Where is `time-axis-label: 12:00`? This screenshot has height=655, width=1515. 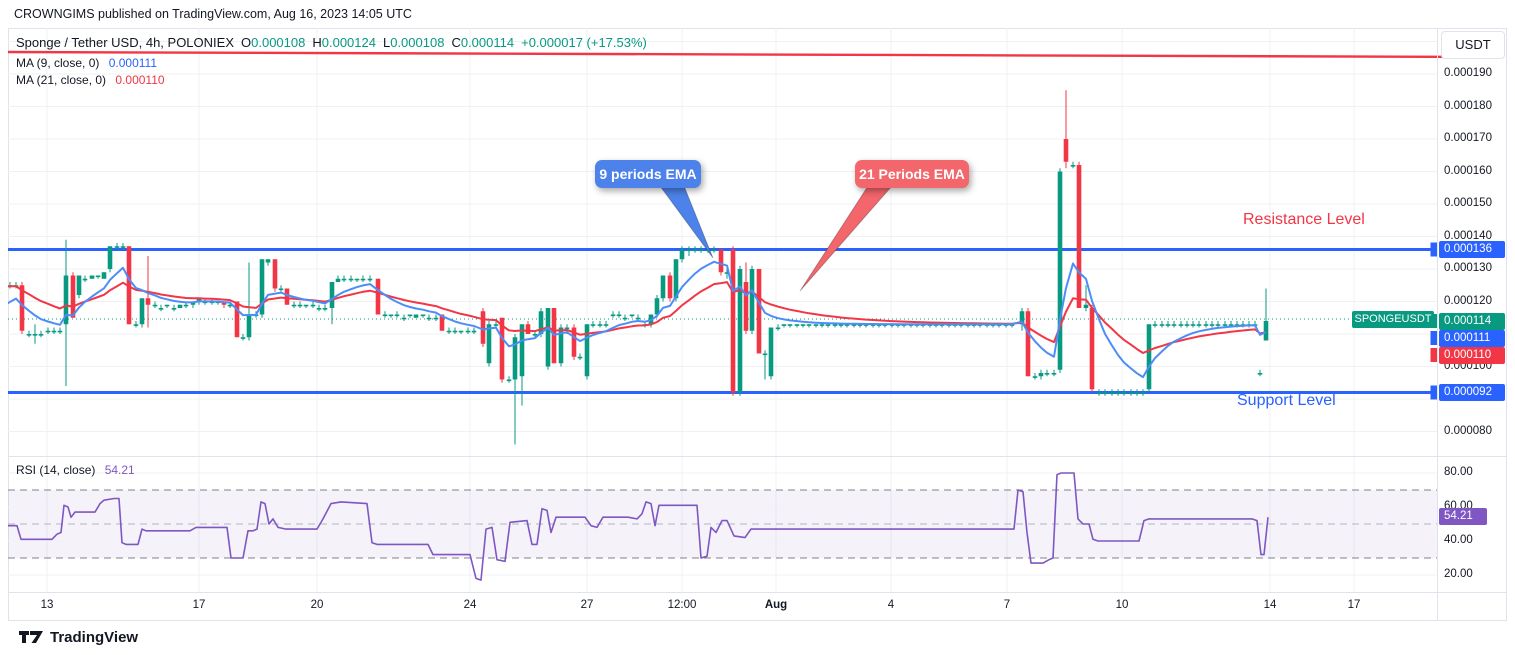
time-axis-label: 12:00 is located at coordinates (682, 605).